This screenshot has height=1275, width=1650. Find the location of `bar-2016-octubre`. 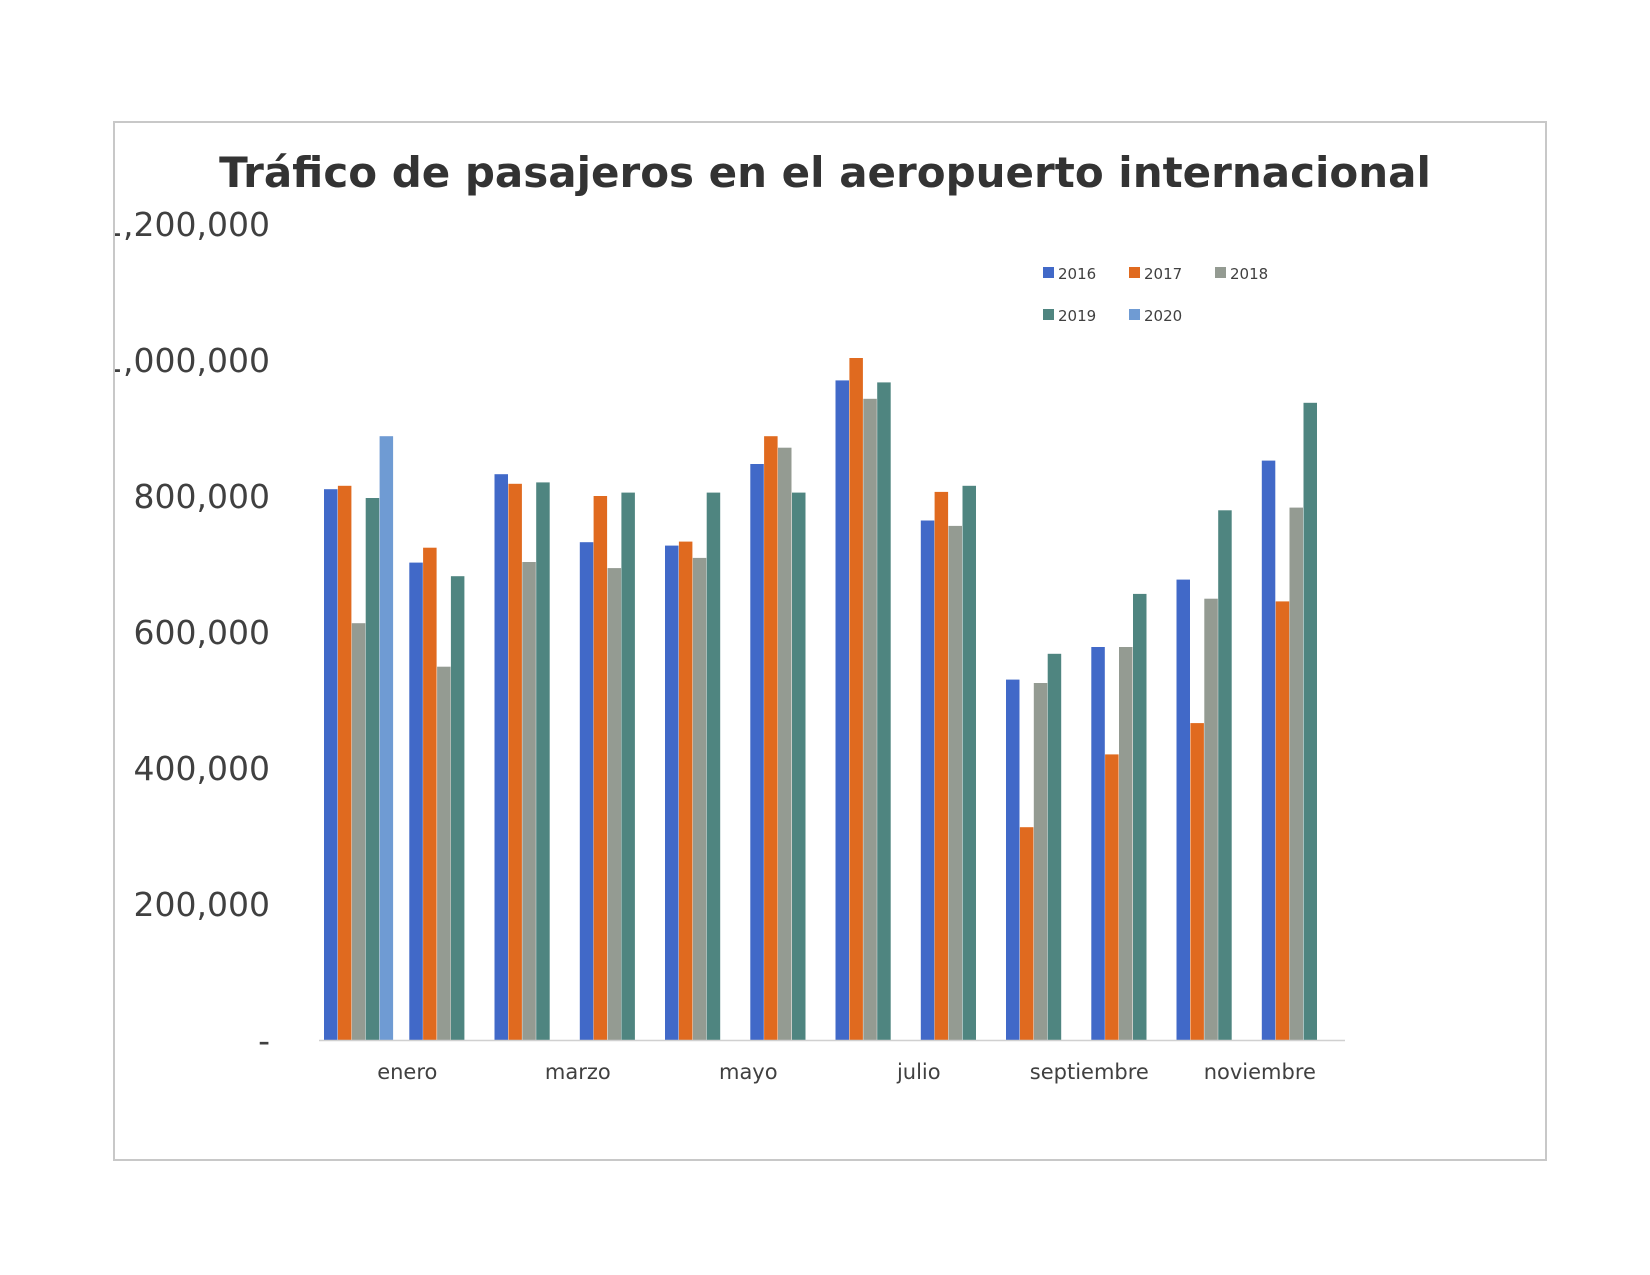

bar-2016-octubre is located at coordinates (1098, 843).